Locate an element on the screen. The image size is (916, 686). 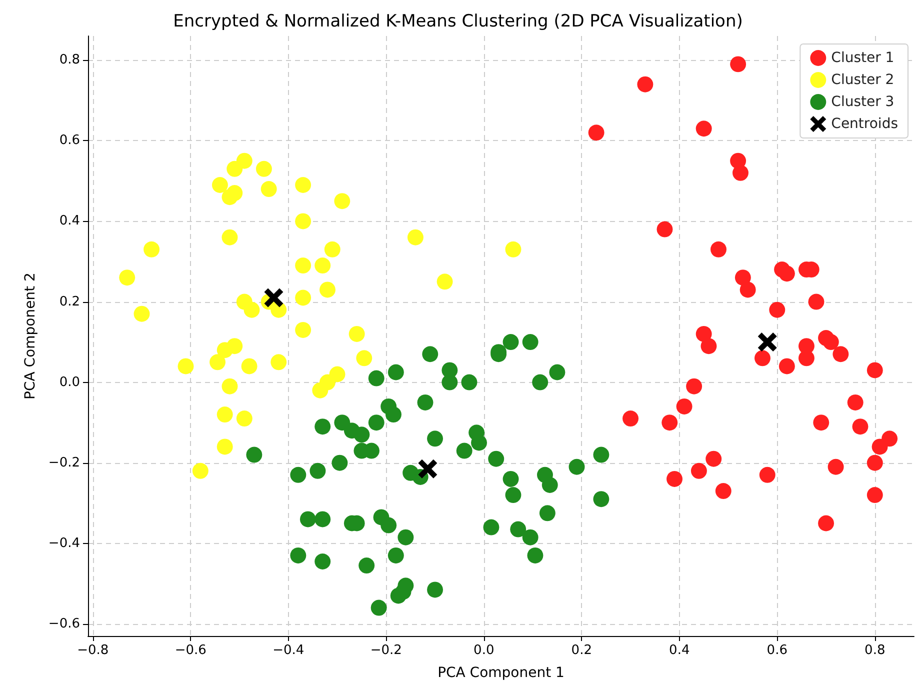
x-axis-title: PCA Component 1 is located at coordinates (501, 673).